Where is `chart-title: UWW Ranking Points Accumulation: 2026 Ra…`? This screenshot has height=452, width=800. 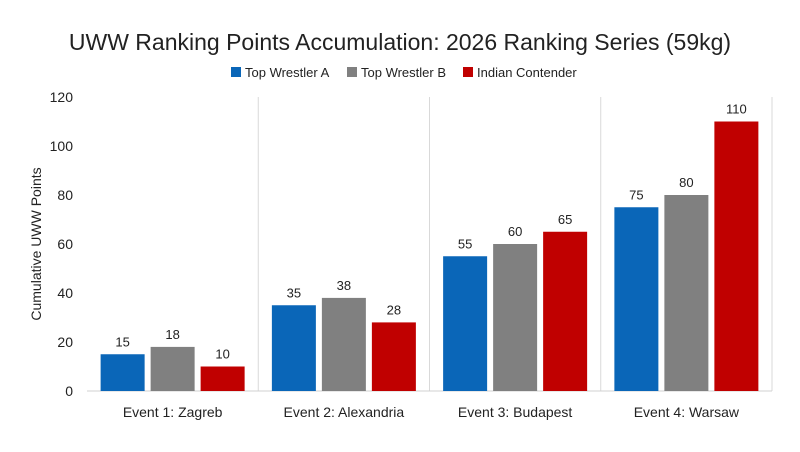 chart-title: UWW Ranking Points Accumulation: 2026 Ra… is located at coordinates (400, 42).